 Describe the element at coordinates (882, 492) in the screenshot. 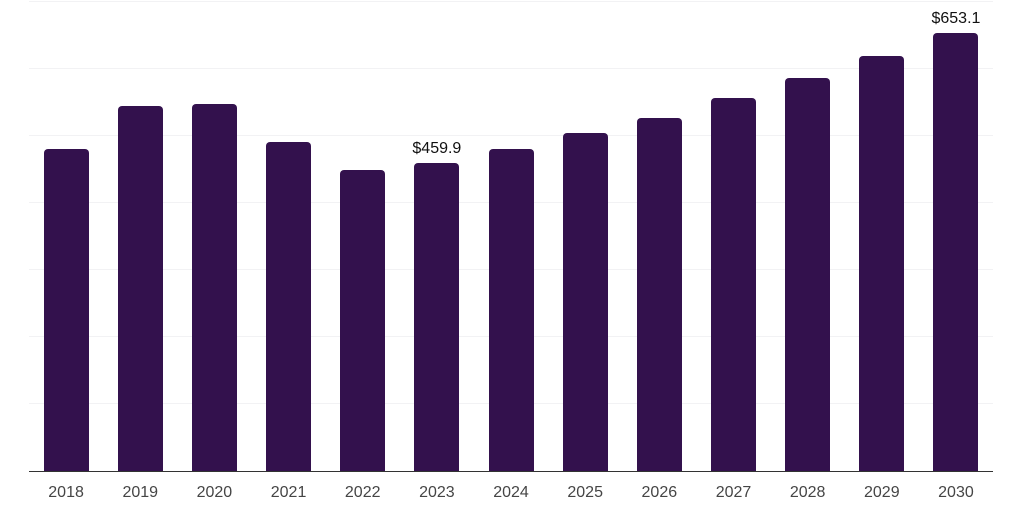

I see `x-tick-2029: 2029` at that location.